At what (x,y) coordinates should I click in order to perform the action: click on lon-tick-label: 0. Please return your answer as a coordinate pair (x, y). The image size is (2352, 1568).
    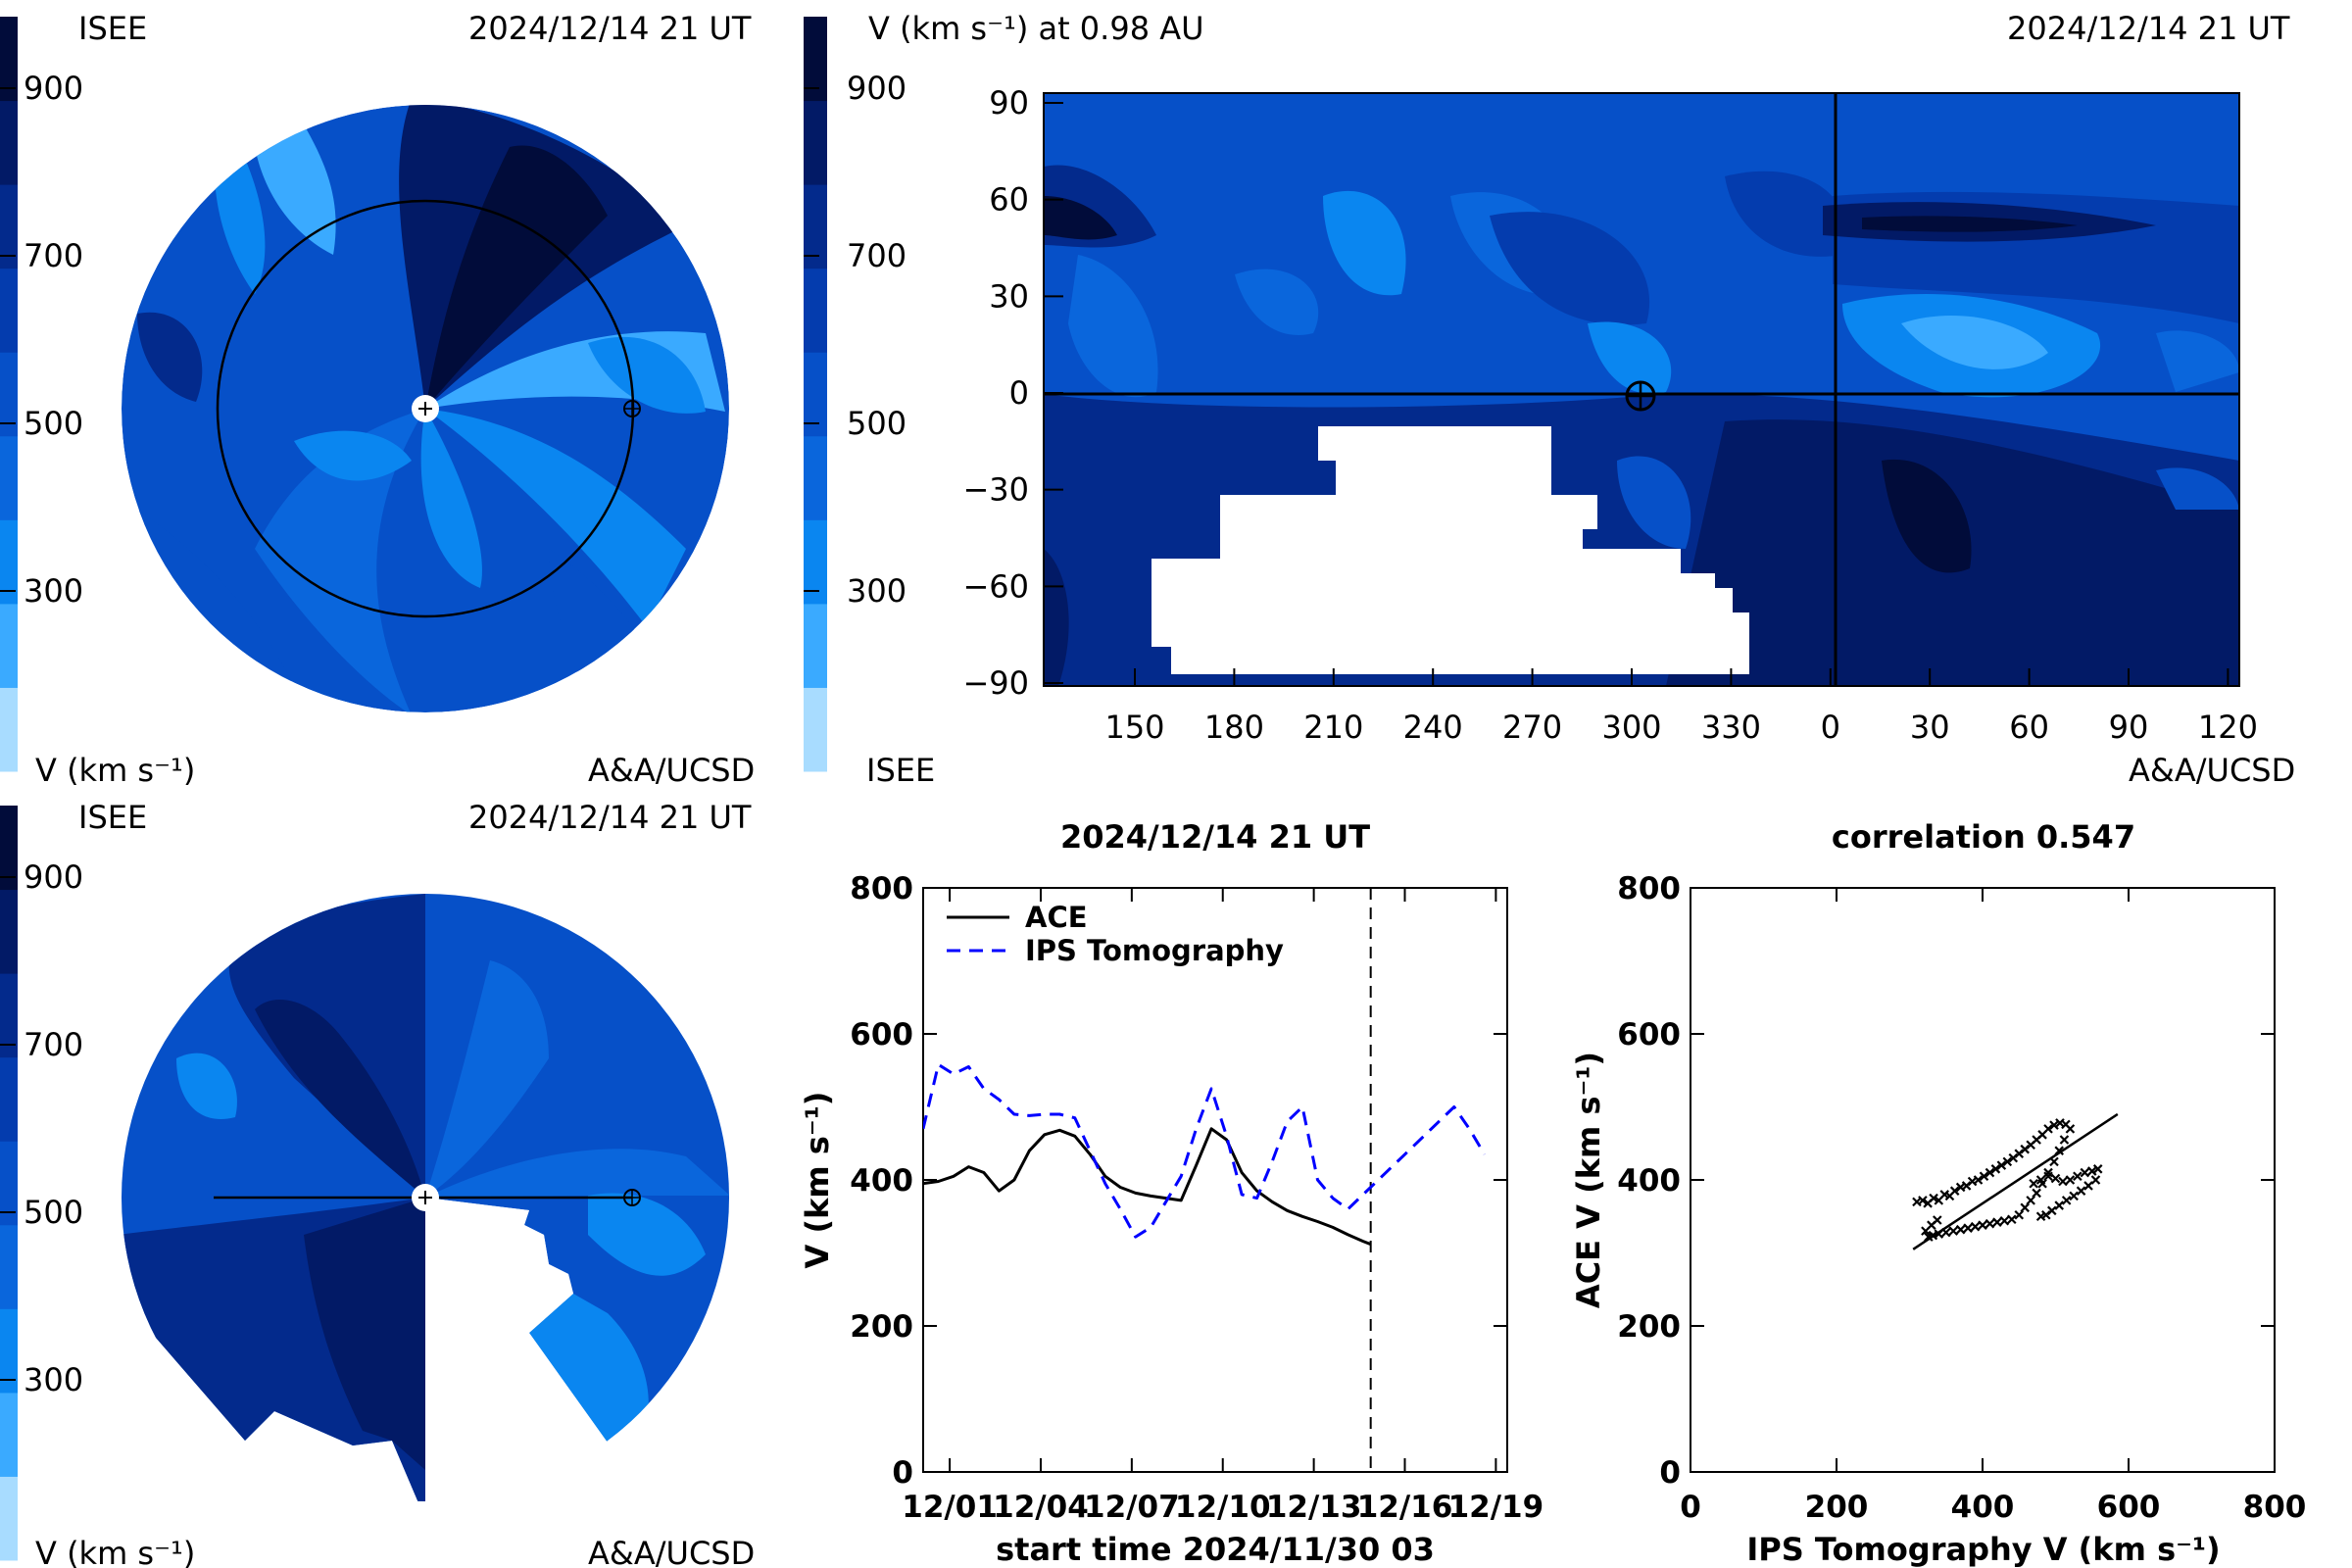
    Looking at the image, I should click on (1830, 727).